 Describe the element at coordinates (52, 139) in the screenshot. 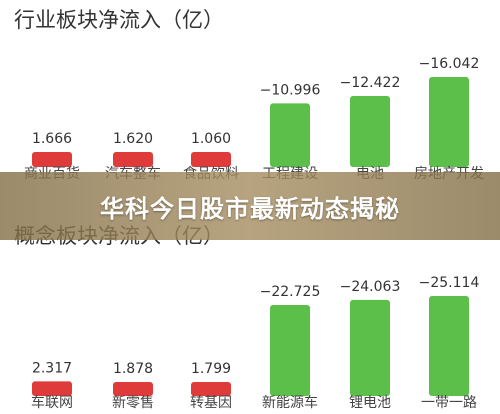

I see `industry-value-label-0: 1.666` at that location.